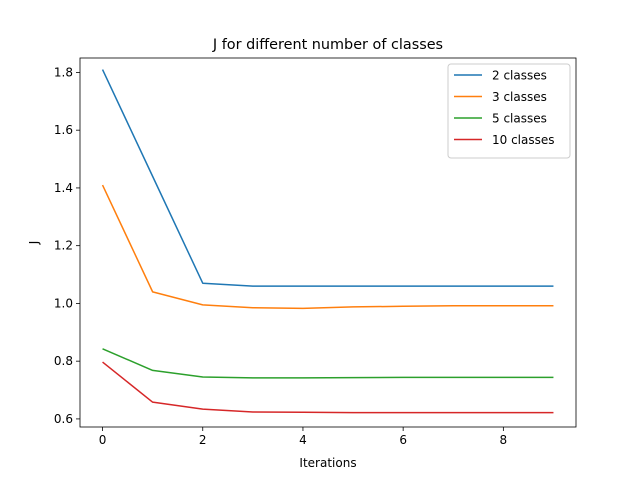  I want to click on x-tick-label: 2, so click(203, 440).